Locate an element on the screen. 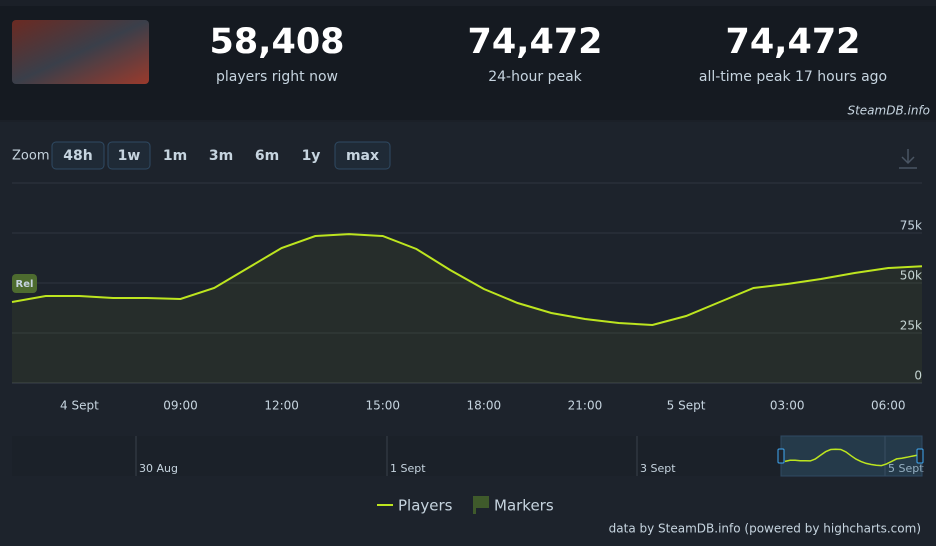  badge is located at coordinates (24, 283).